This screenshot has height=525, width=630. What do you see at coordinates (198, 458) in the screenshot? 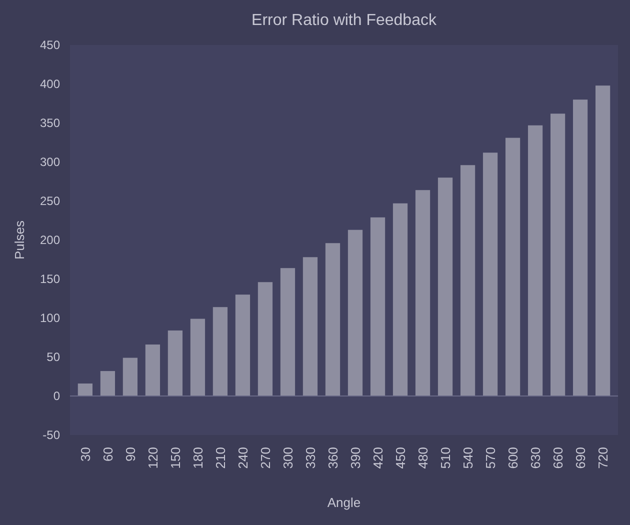
I see `x-tick-label: 180` at bounding box center [198, 458].